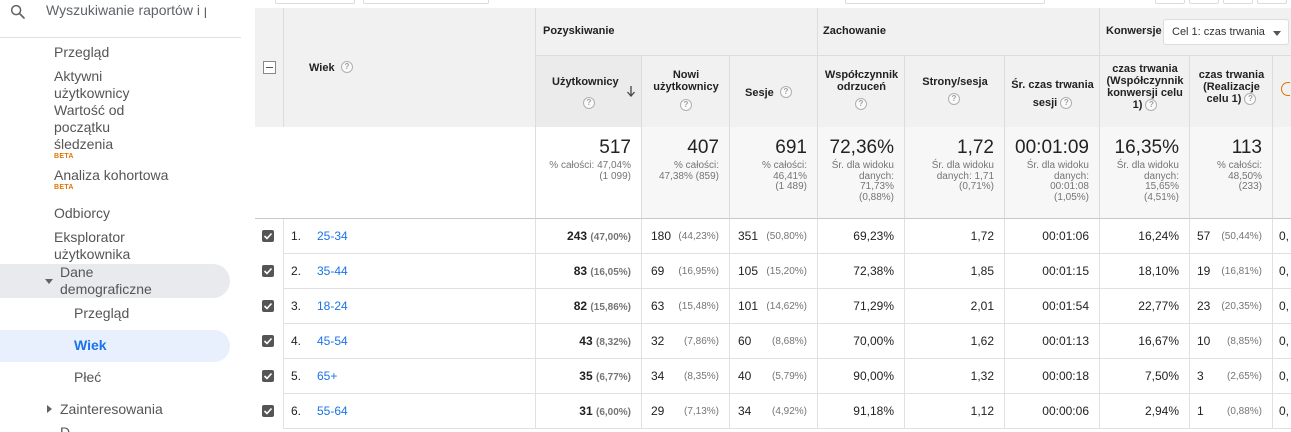 The width and height of the screenshot is (1291, 432). What do you see at coordinates (1052, 341) in the screenshot?
I see `duration-cell: 00:01:13` at bounding box center [1052, 341].